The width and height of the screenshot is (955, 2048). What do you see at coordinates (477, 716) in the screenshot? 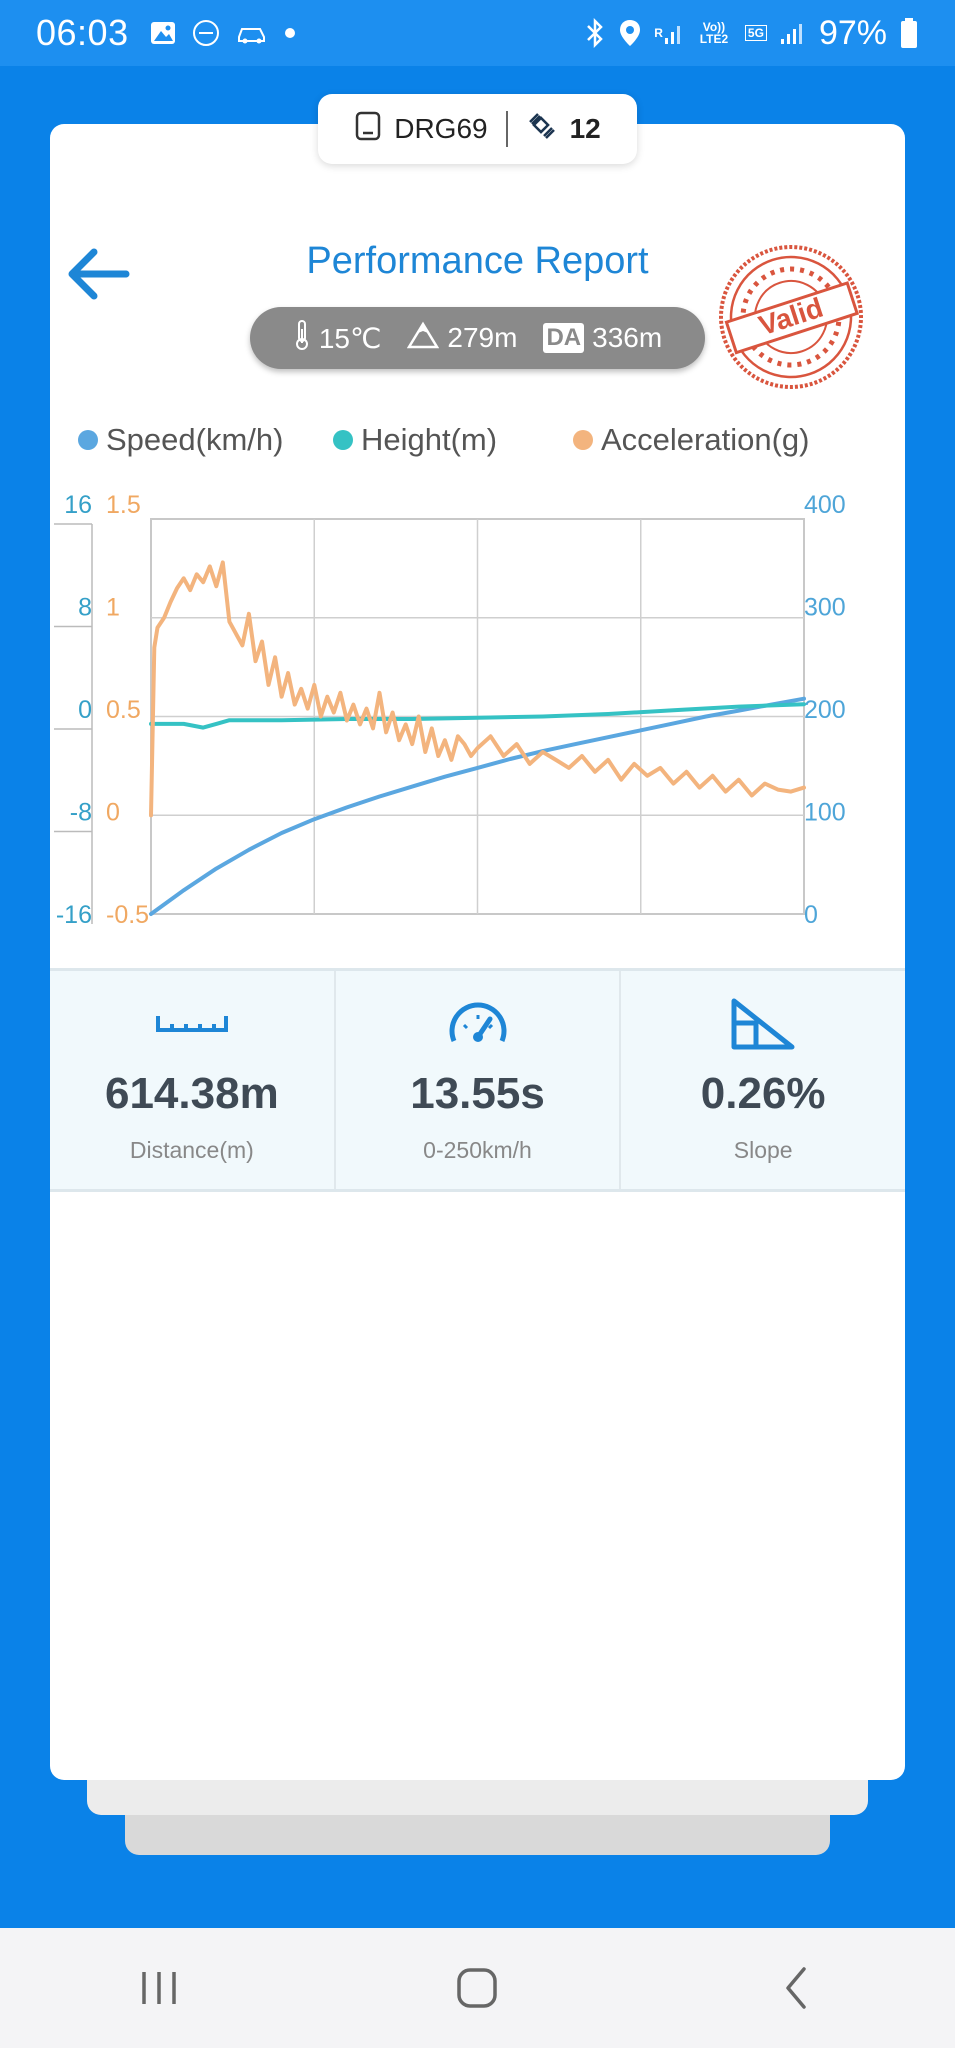
I see `series-line-height` at bounding box center [477, 716].